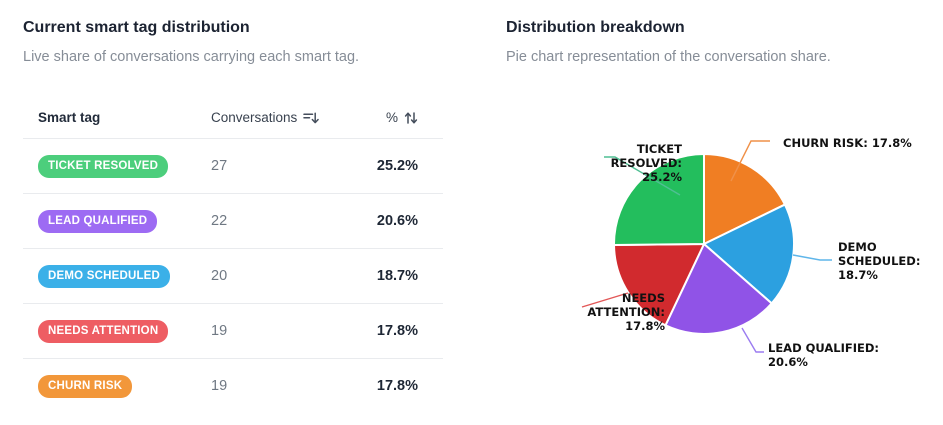 Image resolution: width=943 pixels, height=425 pixels. Describe the element at coordinates (411, 118) in the screenshot. I see `sort-up-down-icon` at that location.